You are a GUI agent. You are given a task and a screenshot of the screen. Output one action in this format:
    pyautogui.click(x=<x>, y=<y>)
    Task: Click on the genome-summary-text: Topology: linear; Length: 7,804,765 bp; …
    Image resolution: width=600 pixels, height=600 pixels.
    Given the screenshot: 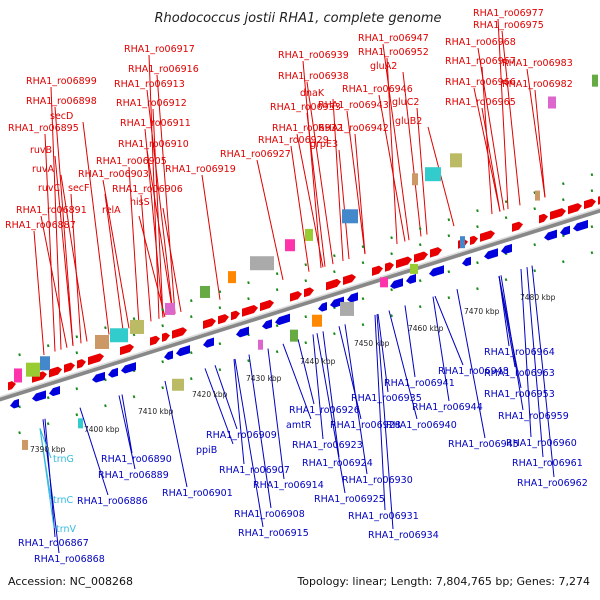 What is the action you would take?
    pyautogui.click(x=443, y=581)
    